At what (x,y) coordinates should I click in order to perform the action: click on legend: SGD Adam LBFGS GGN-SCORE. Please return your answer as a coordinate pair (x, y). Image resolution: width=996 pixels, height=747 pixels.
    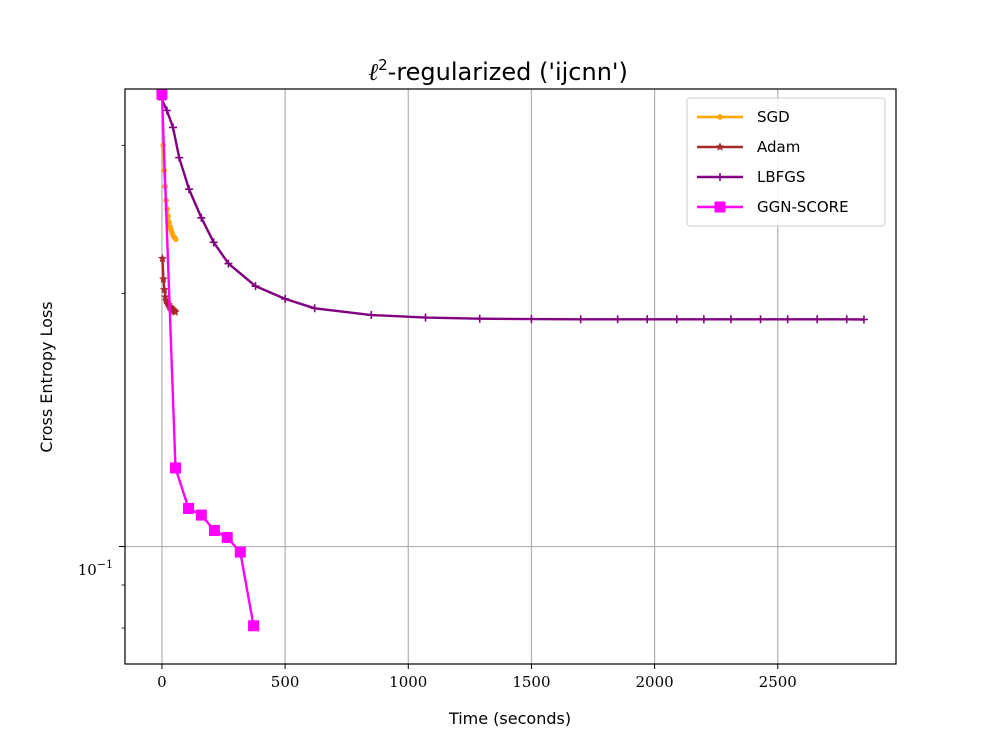
    Looking at the image, I should click on (786, 162).